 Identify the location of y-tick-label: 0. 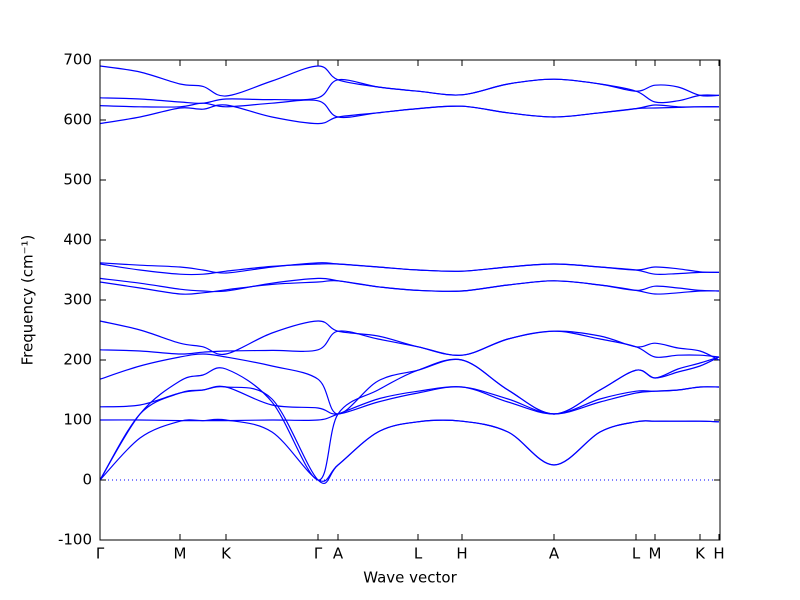
(87, 480).